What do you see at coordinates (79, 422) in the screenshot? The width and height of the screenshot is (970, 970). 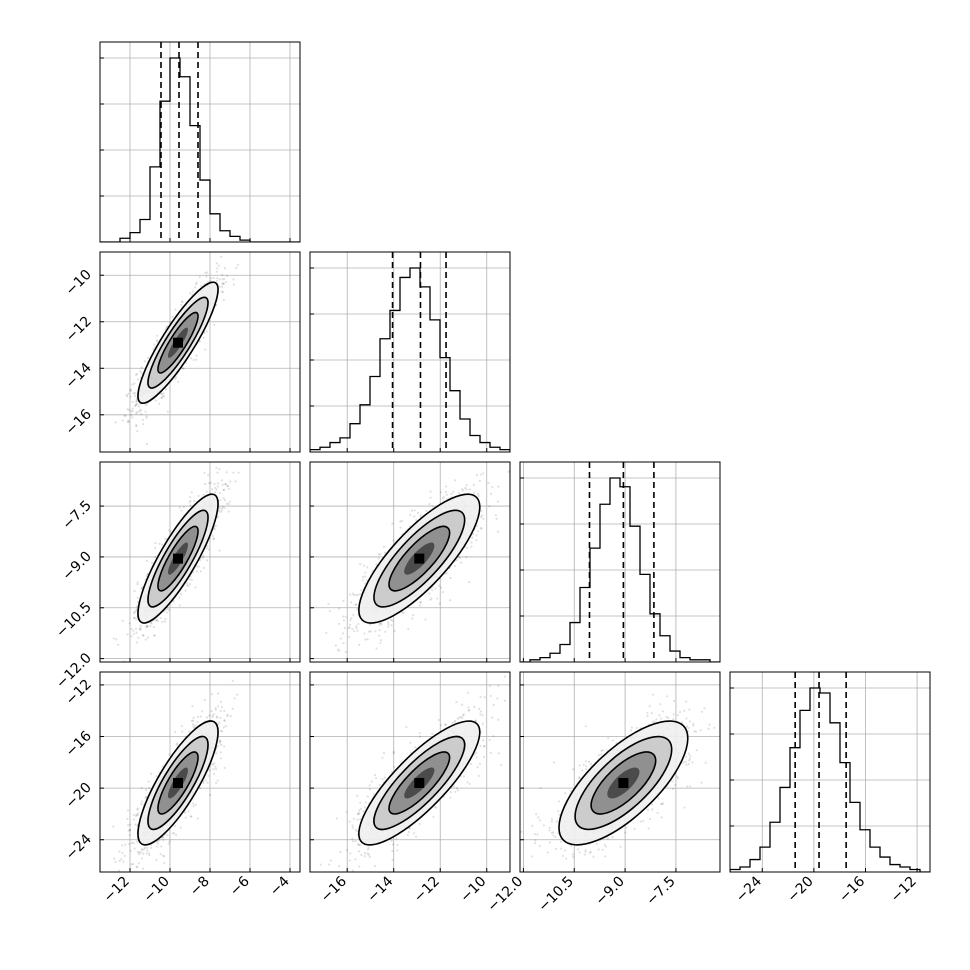 I see `y-tick-label: −16` at bounding box center [79, 422].